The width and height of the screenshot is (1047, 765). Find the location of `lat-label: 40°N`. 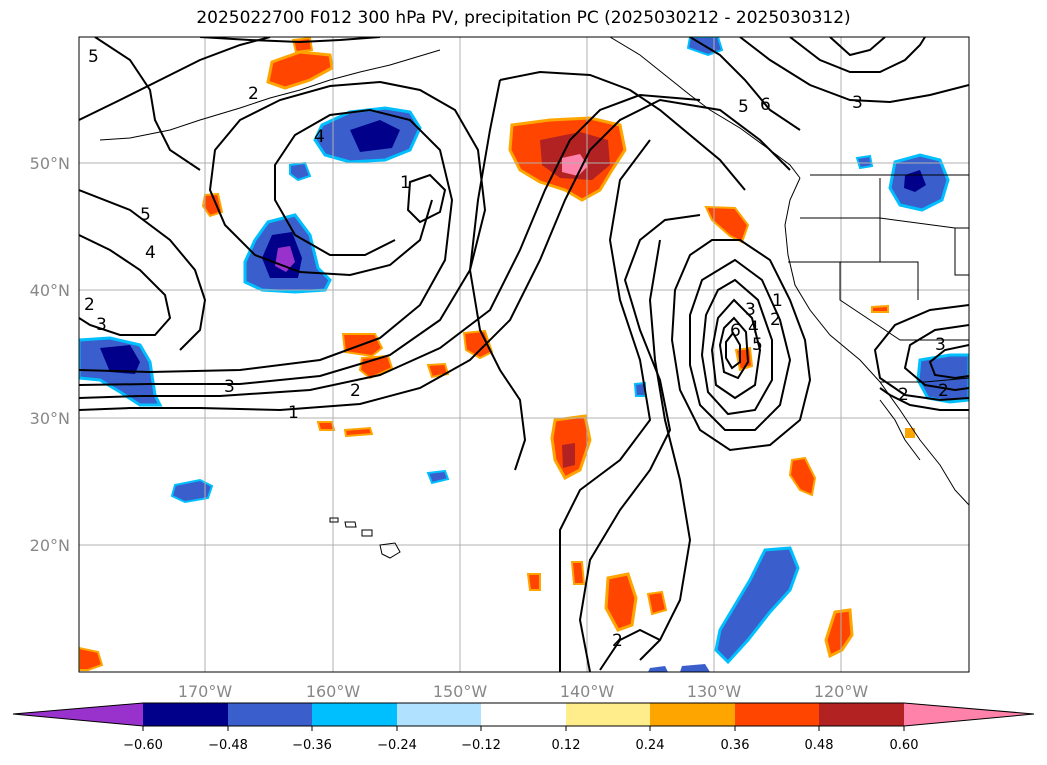

lat-label: 40°N is located at coordinates (50, 290).